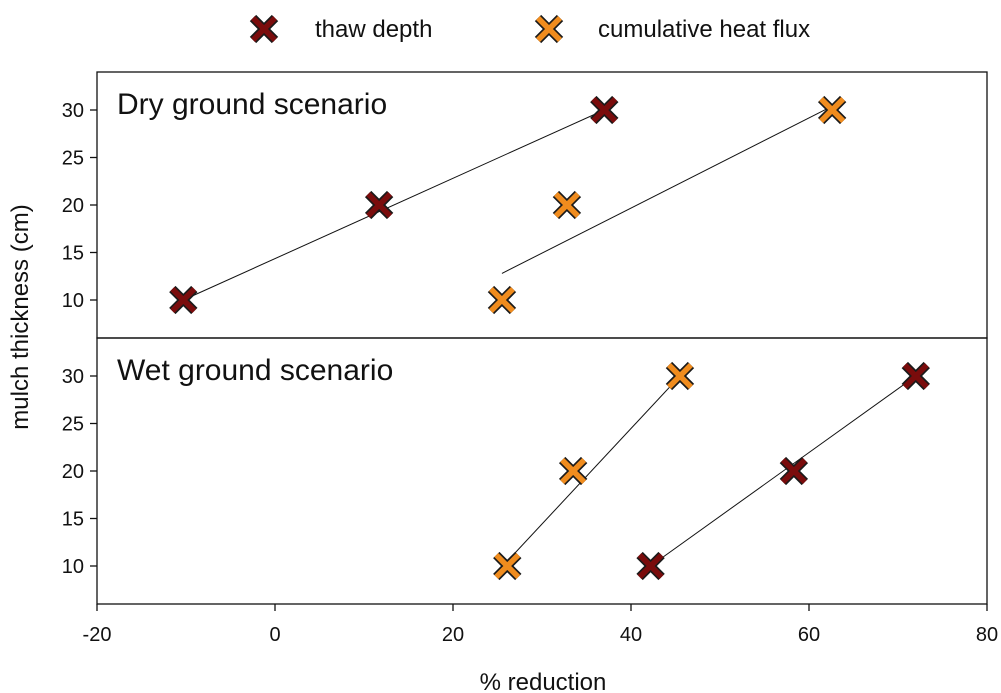 The height and width of the screenshot is (693, 1001). I want to click on x-tick-label: -20, so click(97, 635).